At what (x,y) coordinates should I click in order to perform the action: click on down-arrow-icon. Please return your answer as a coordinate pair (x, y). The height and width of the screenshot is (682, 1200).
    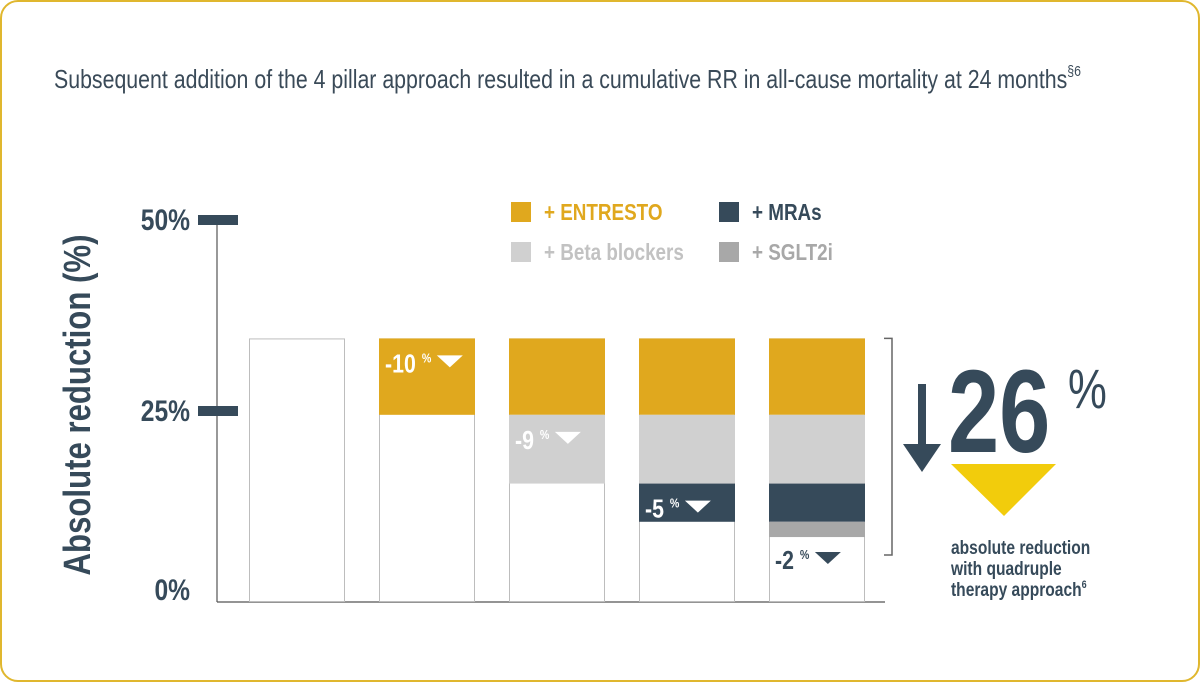
    Looking at the image, I should click on (922, 458).